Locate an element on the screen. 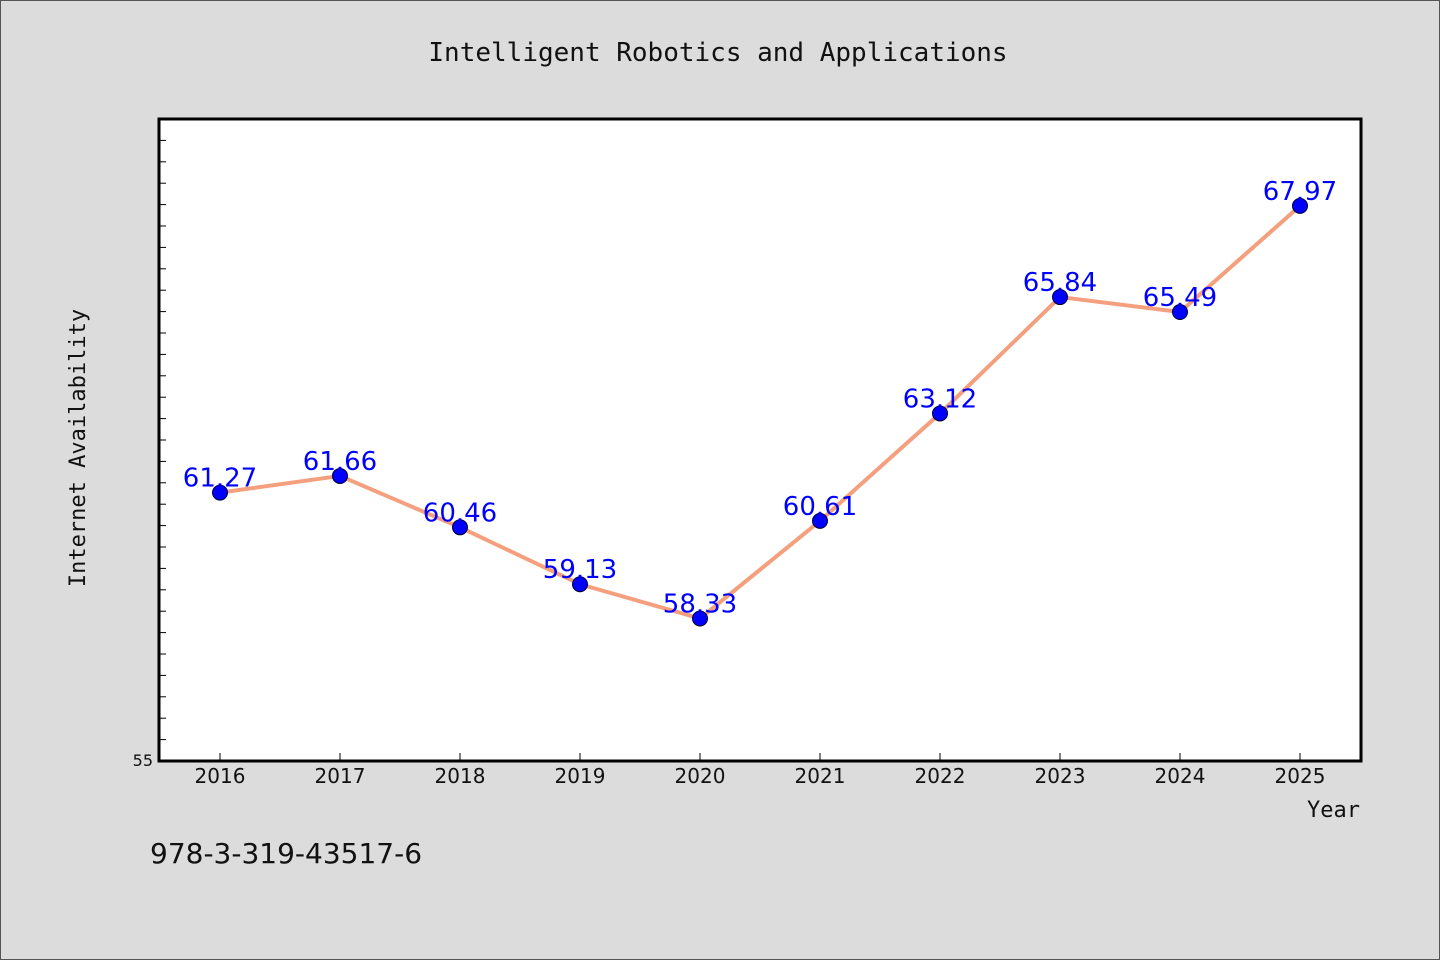  x-axis-label: Year is located at coordinates (1333, 810).